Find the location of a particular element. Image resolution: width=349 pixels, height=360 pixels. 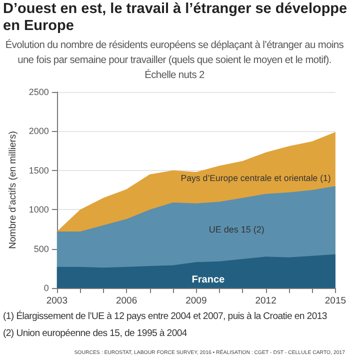

y-tick-label: 0 is located at coordinates (46, 288).